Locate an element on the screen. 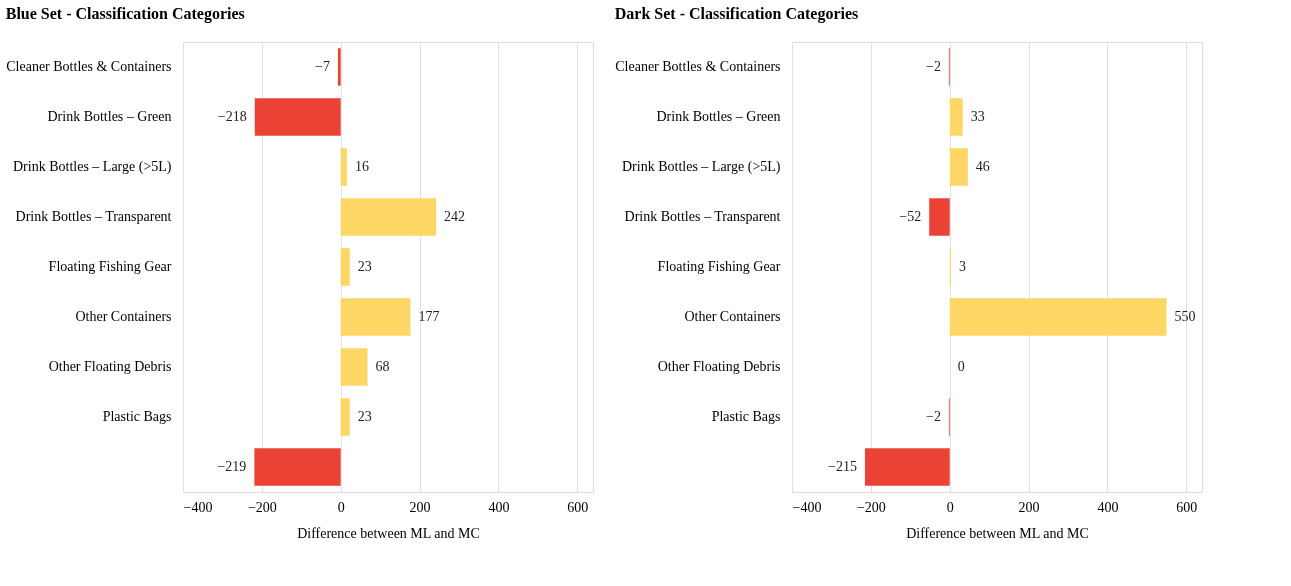 Image resolution: width=1291 pixels, height=586 pixels. data-label: 46 is located at coordinates (982, 166).